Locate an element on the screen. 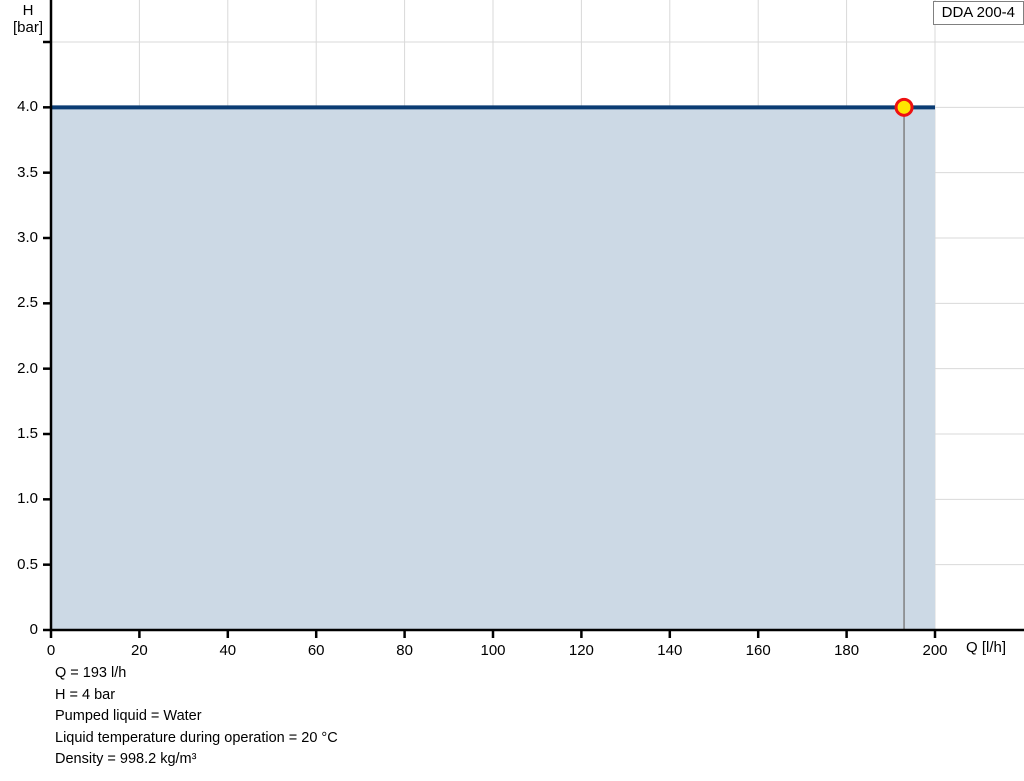 The image size is (1024, 781). annotation-line: Q = 193 l/h is located at coordinates (91, 673).